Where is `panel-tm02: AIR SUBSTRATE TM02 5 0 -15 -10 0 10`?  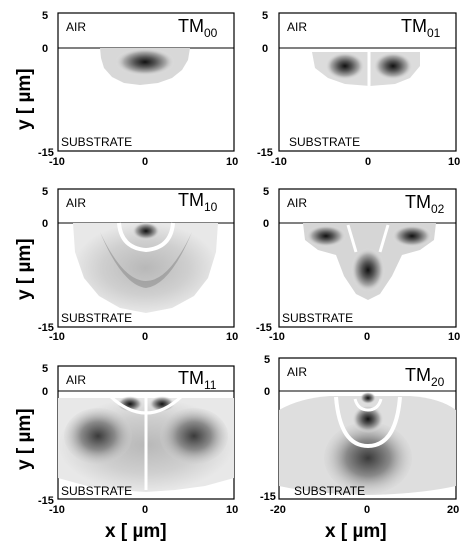
panel-tm02: AIR SUBSTRATE TM02 5 0 -15 -10 0 10 is located at coordinates (358, 264).